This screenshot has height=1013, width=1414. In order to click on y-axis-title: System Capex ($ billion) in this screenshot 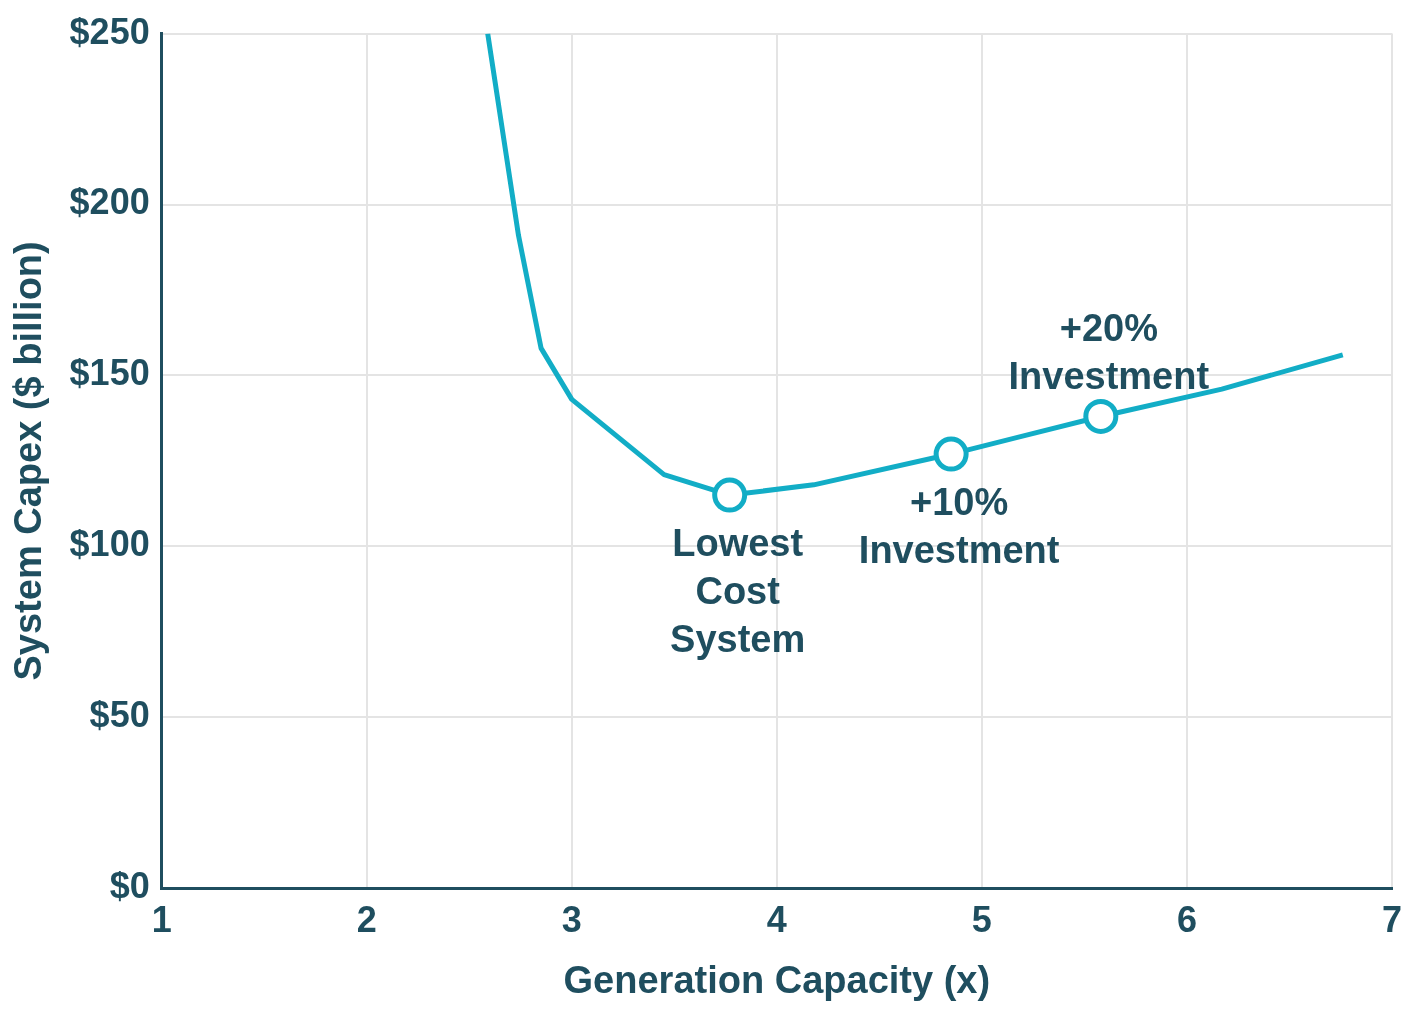, I will do `click(28, 461)`.